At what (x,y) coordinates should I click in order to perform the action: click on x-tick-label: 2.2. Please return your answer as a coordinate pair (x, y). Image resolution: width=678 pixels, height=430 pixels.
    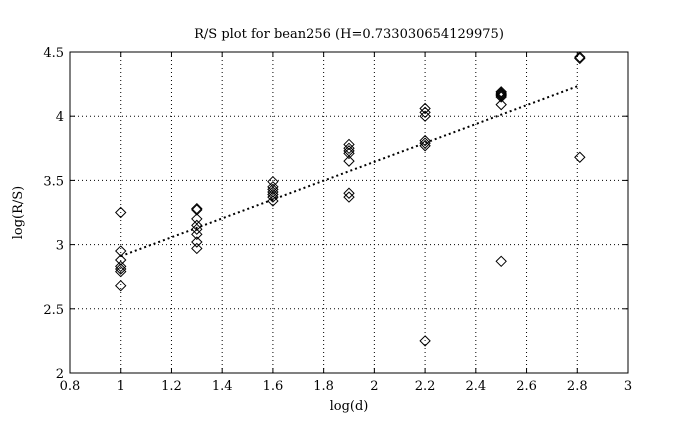
    Looking at the image, I should click on (425, 386).